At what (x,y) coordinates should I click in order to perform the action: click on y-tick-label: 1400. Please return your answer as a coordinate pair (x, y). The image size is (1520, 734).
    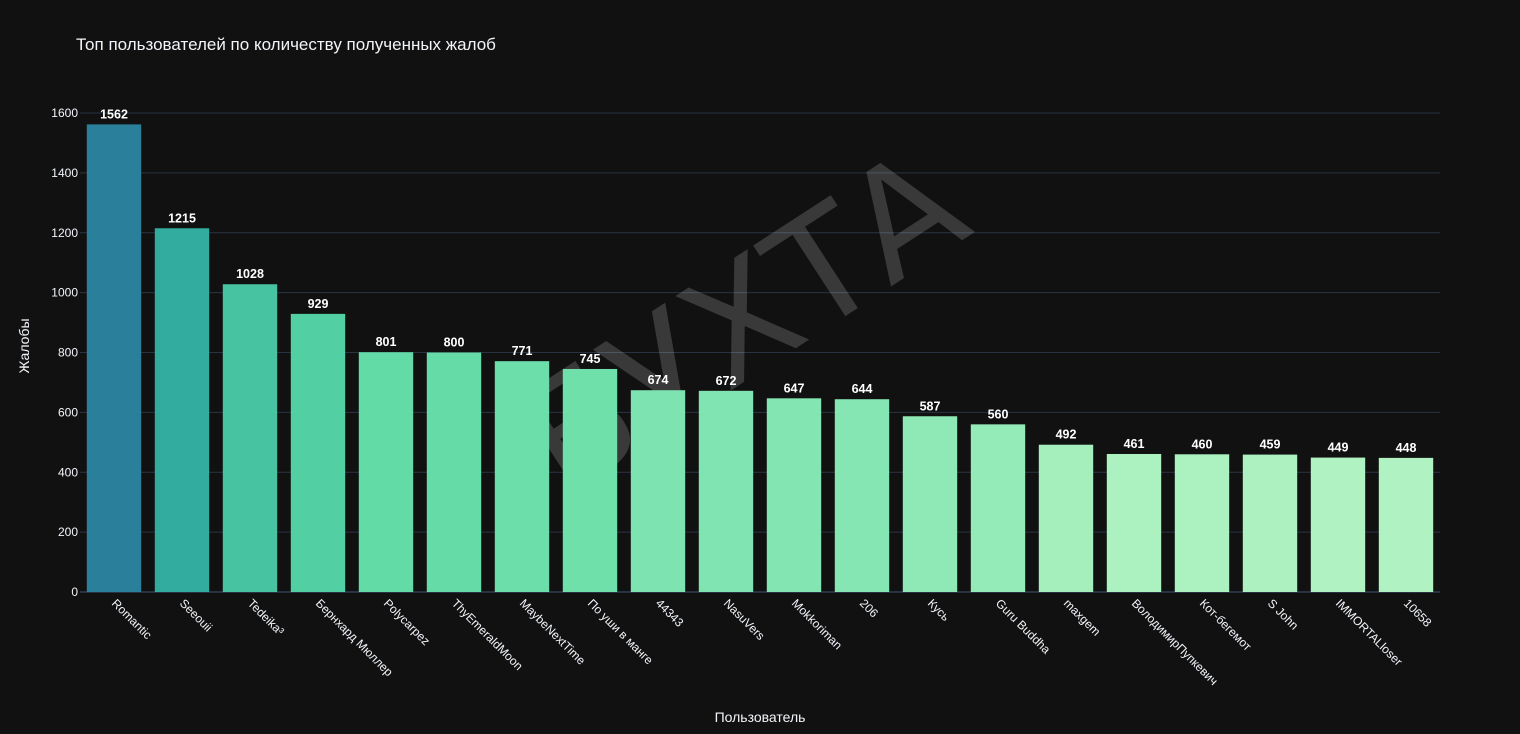
    Looking at the image, I should click on (64, 173).